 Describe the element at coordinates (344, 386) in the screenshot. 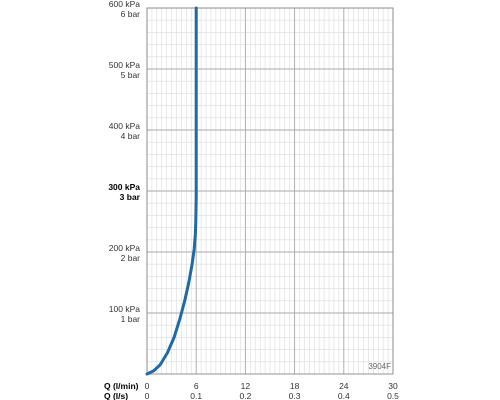

I see `x-tick-label: 24` at that location.